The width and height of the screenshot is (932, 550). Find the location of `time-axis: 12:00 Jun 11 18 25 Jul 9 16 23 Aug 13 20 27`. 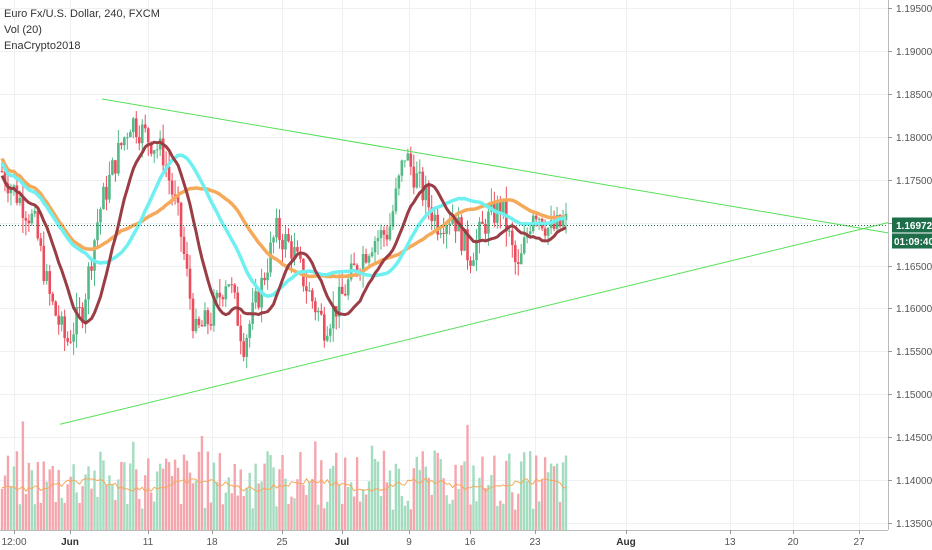

time-axis: 12:00 Jun 11 18 25 Jul 9 16 23 Aug 13 20 27 is located at coordinates (444, 539).